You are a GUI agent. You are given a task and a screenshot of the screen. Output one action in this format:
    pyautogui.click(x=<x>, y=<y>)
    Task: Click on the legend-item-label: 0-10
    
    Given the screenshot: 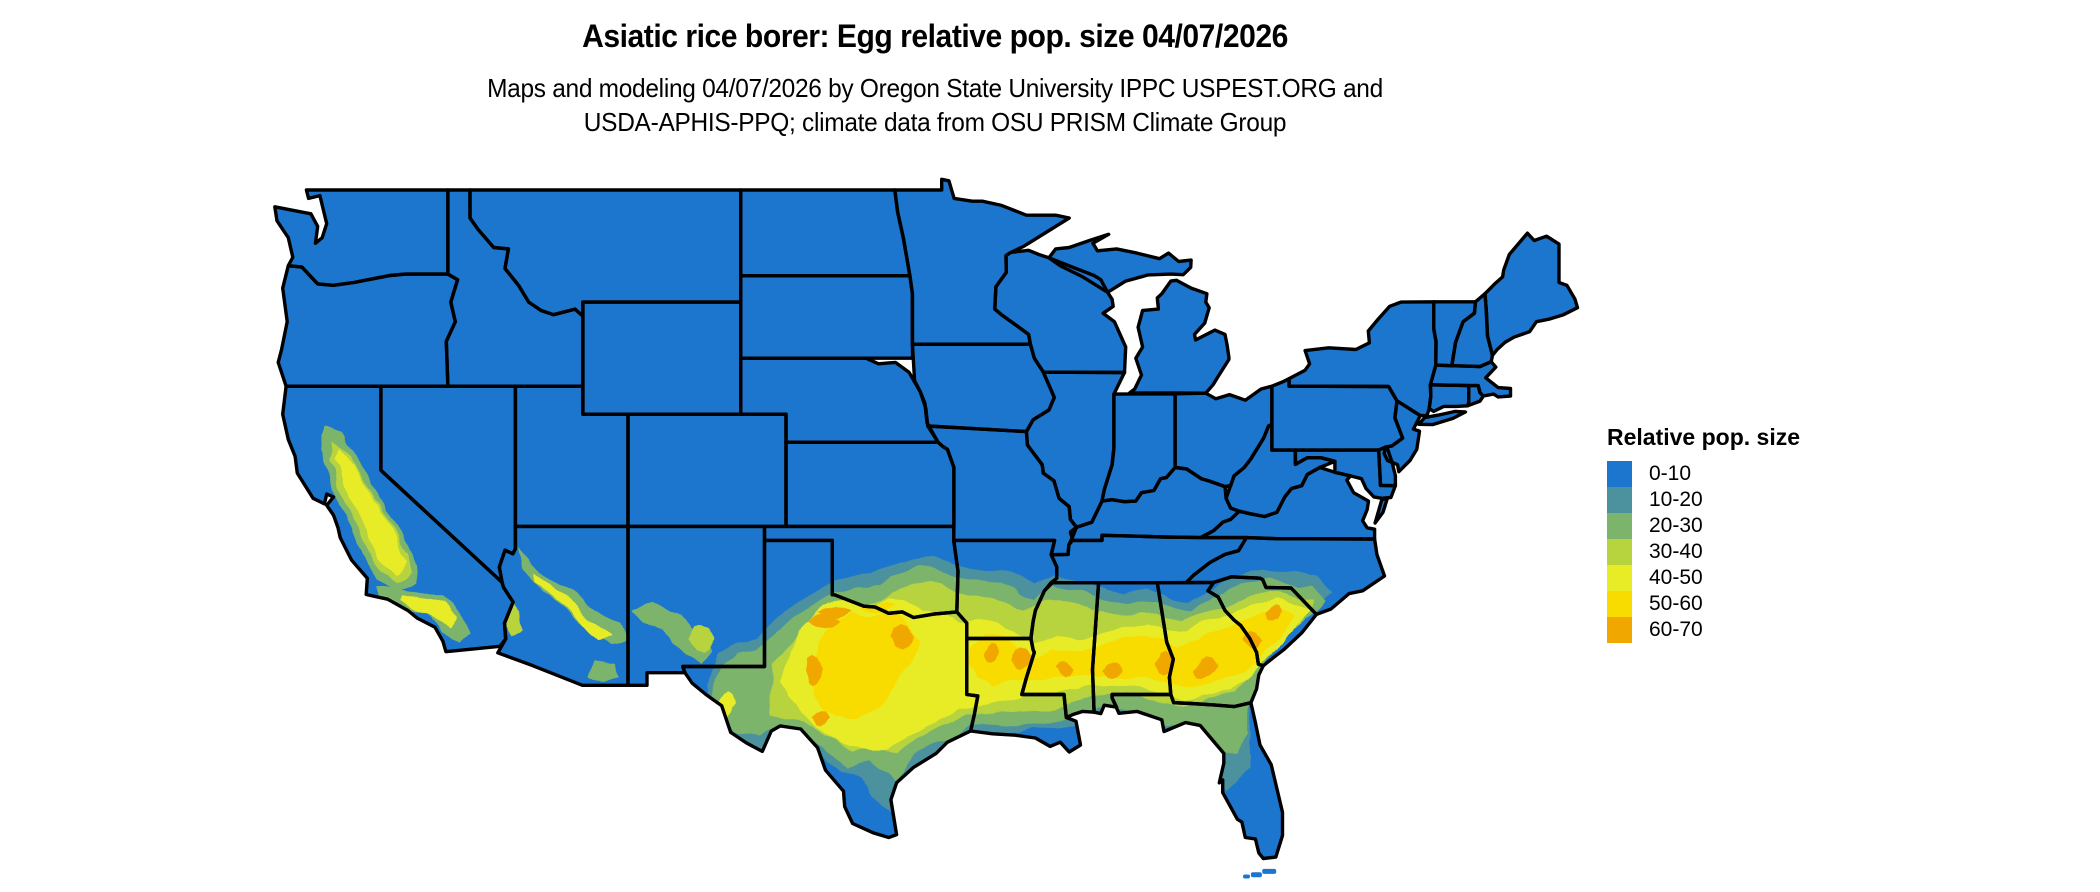 What is the action you would take?
    pyautogui.click(x=1670, y=473)
    